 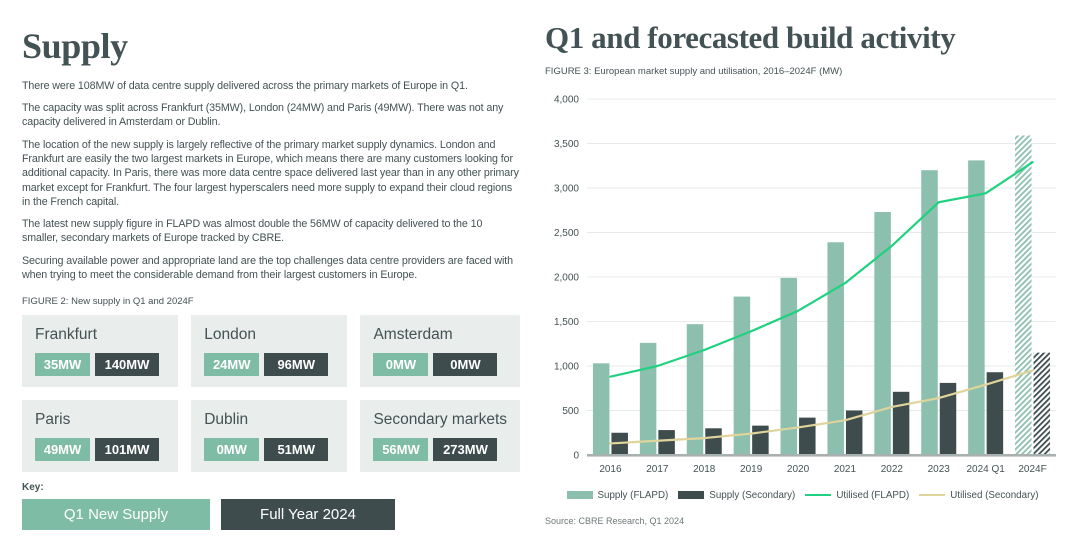 What do you see at coordinates (789, 366) in the screenshot?
I see `bar-supply-flapd-2020` at bounding box center [789, 366].